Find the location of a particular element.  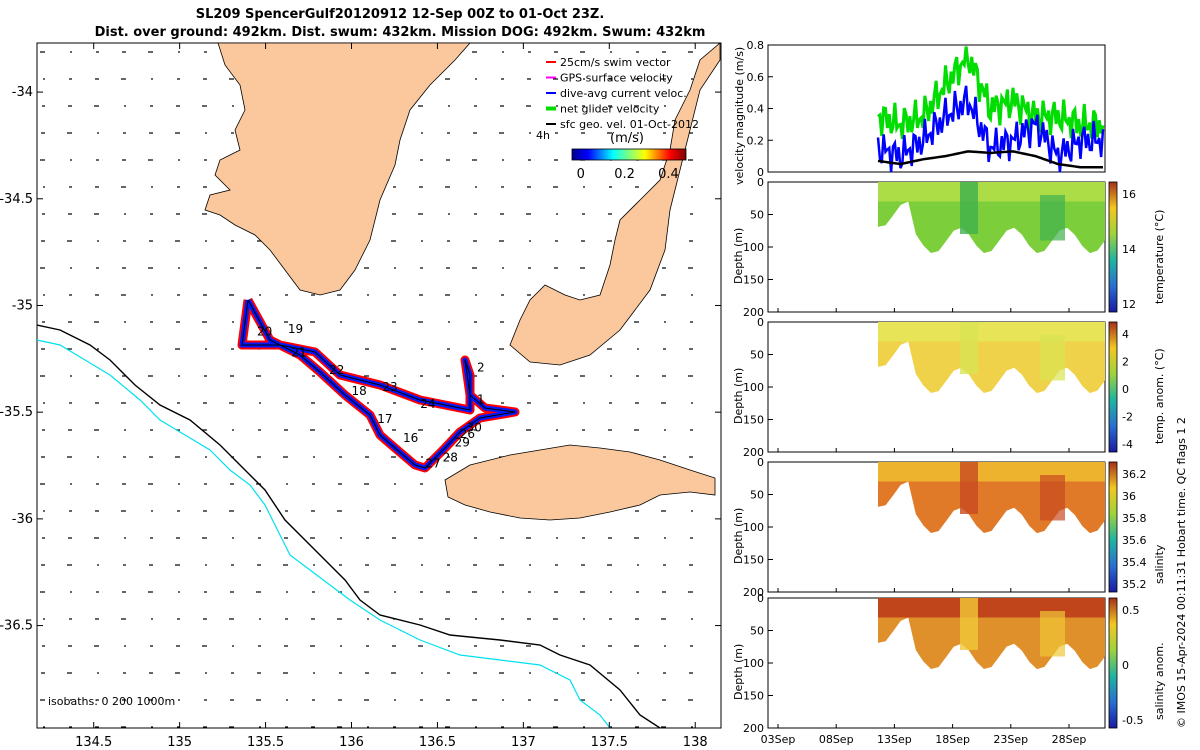

lon-tick-label: 135 is located at coordinates (179, 742).